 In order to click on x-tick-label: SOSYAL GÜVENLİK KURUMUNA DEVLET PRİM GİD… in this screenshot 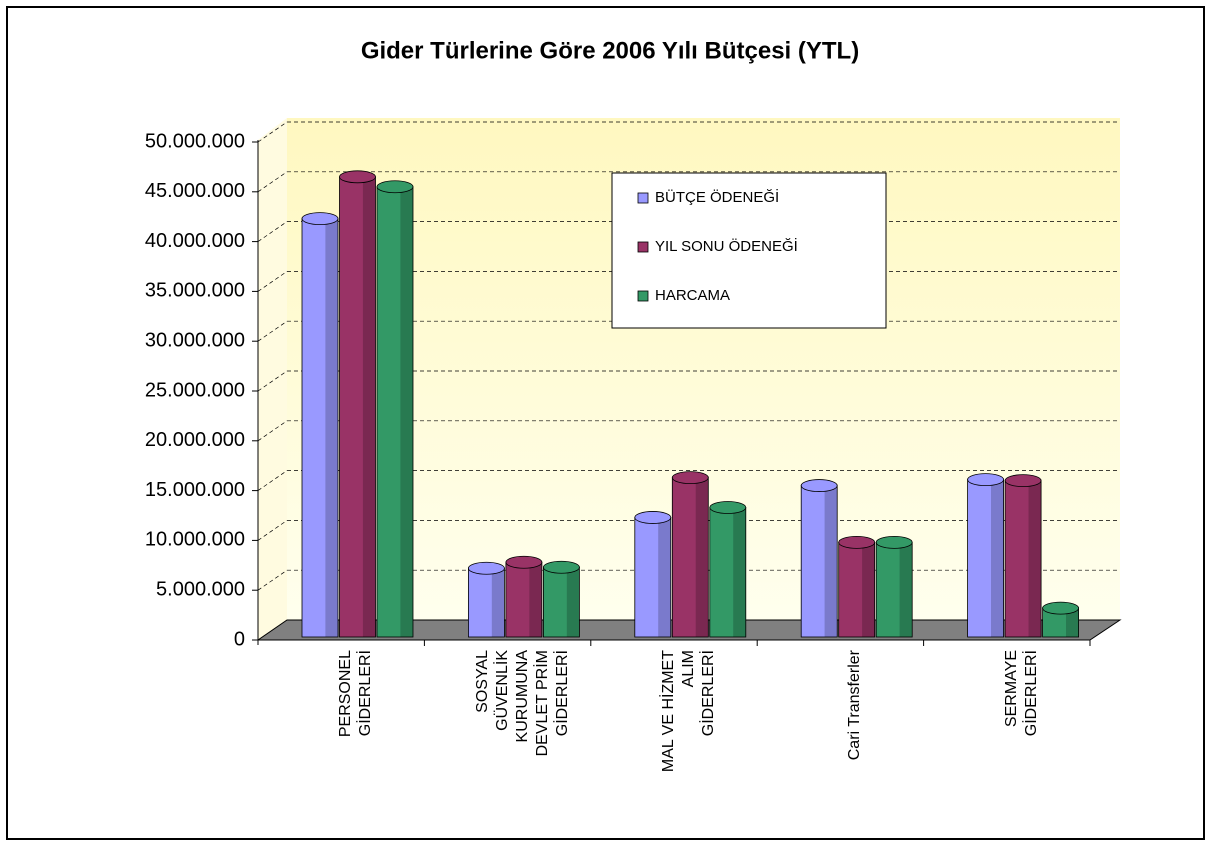, I will do `click(522, 703)`.